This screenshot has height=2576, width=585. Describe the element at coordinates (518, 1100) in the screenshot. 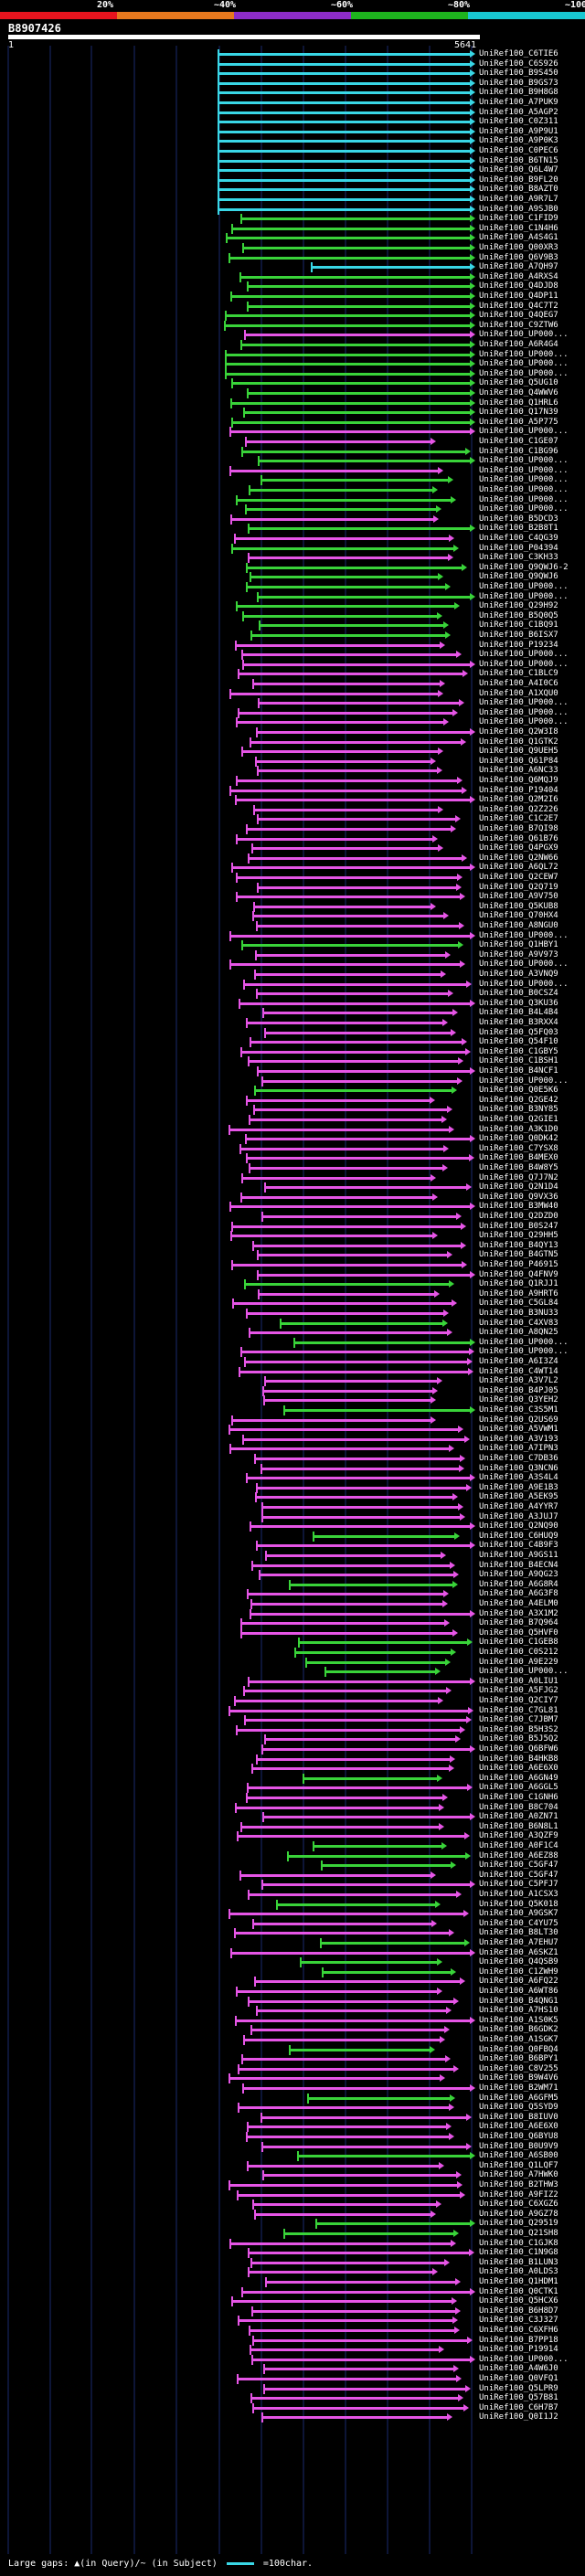

I see `hit-label: UniRef100_Q2GE42` at that location.